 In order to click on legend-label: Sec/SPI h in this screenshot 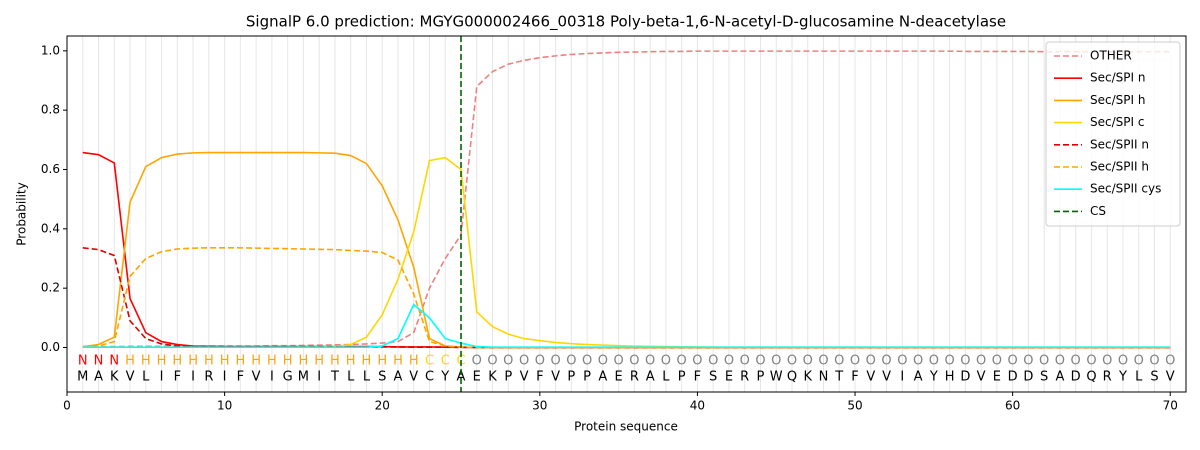, I will do `click(1117, 100)`.